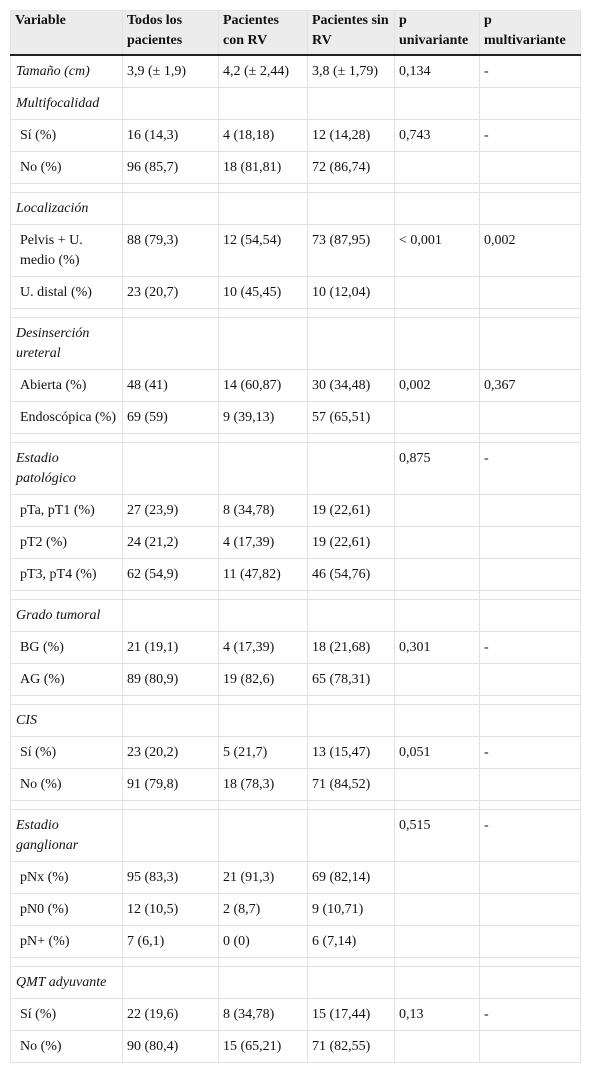 The image size is (590, 1072). Describe the element at coordinates (351, 941) in the screenshot. I see `cell: 6 (7,14)` at that location.